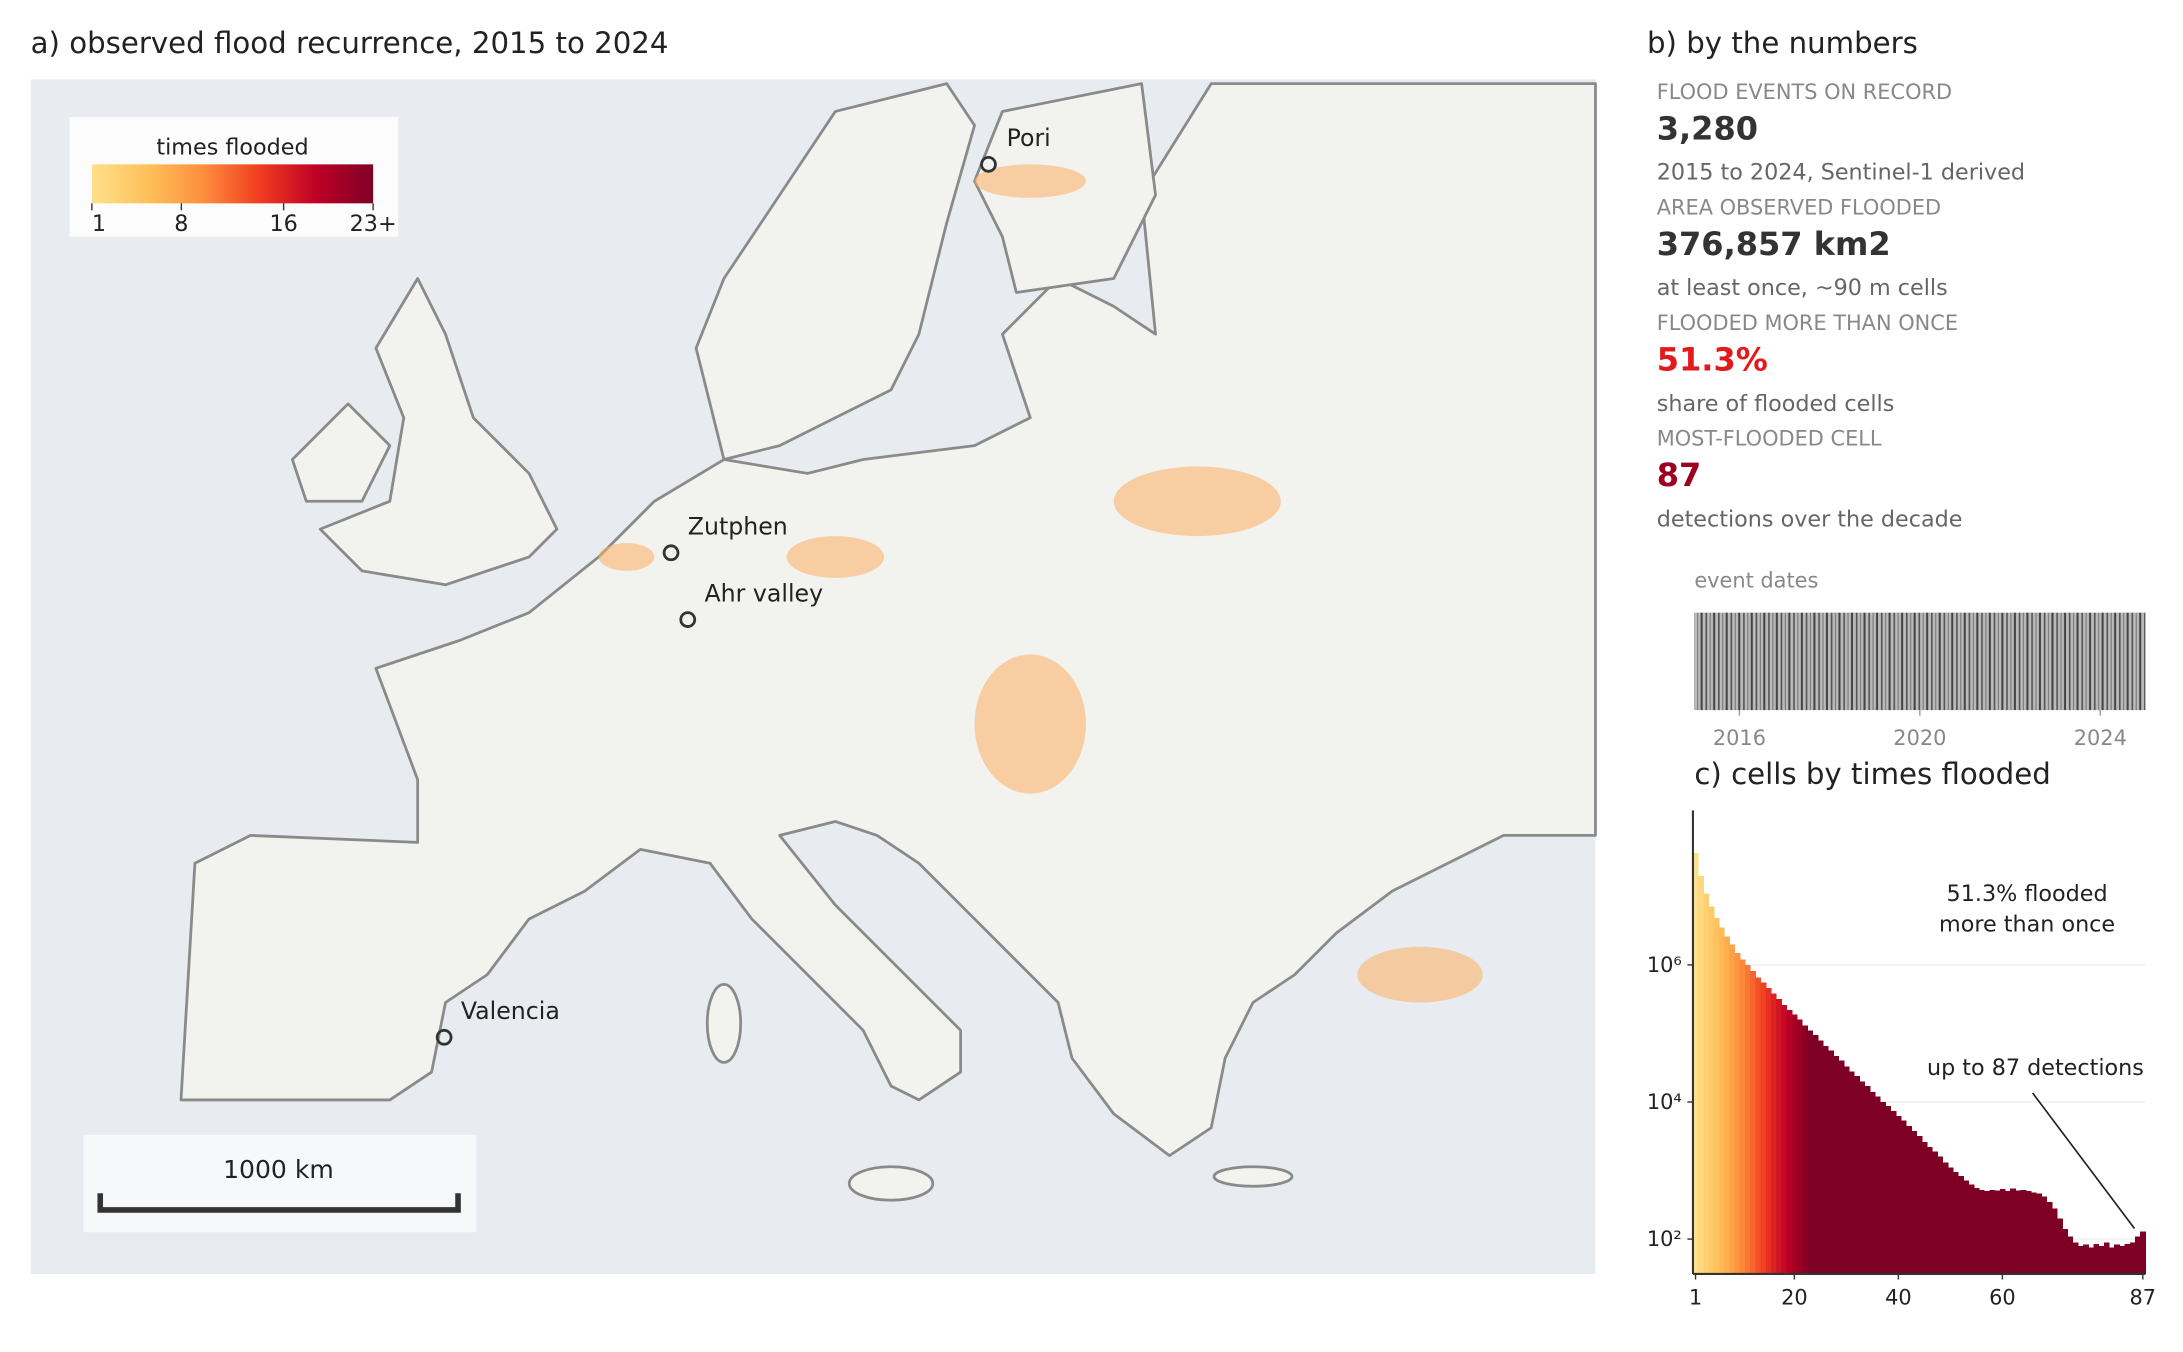 This screenshot has width=2183, height=1352. Describe the element at coordinates (891, 1183) in the screenshot. I see `land-sicily` at that location.